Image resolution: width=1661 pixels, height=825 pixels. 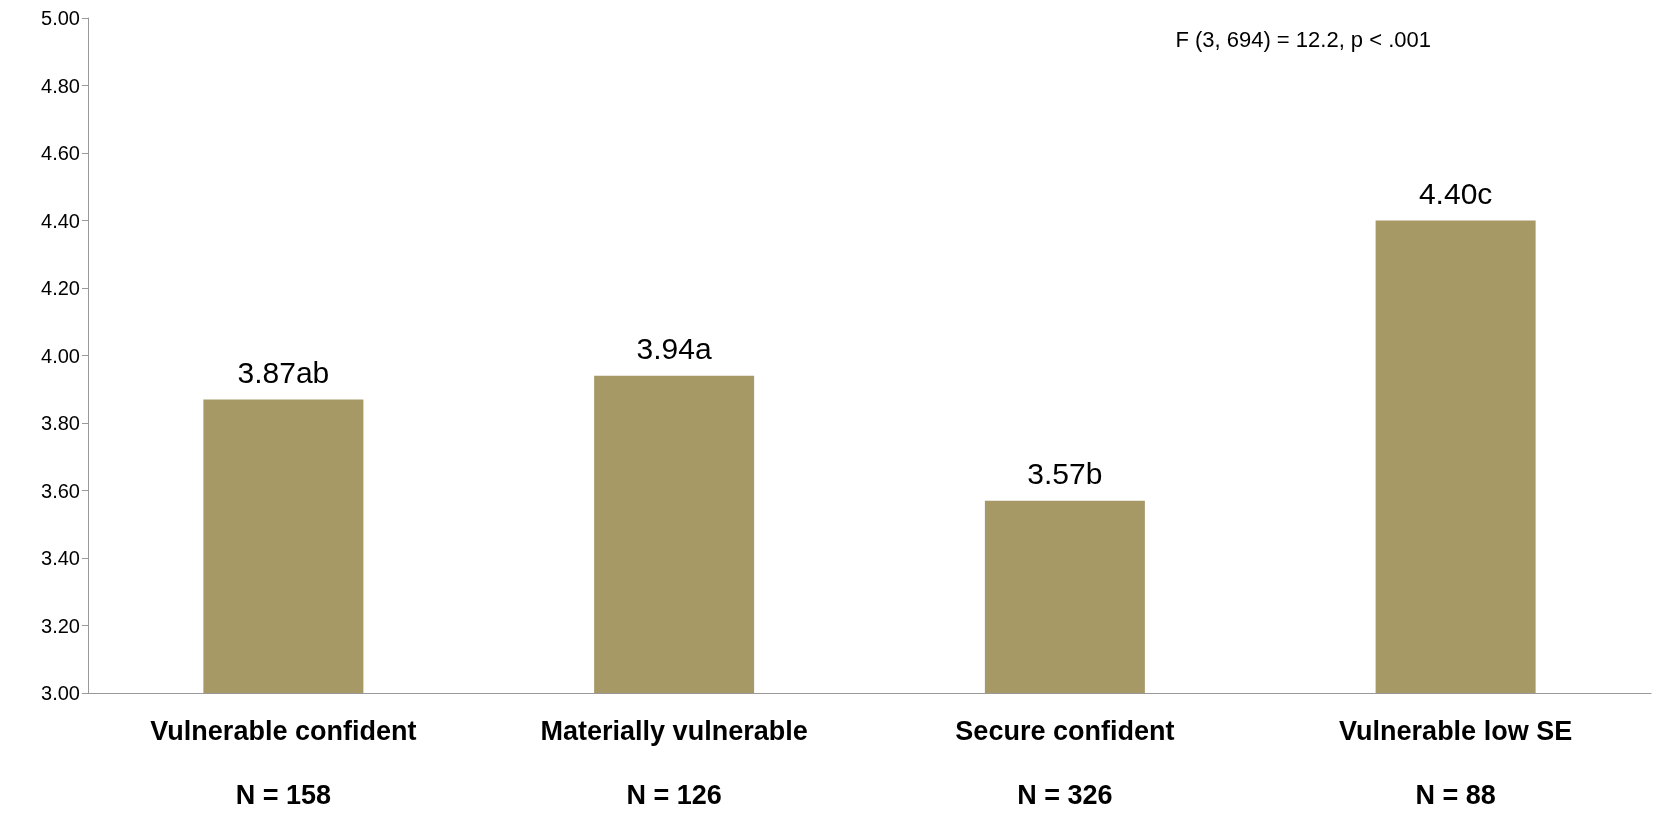 I want to click on y-tick-label: 3.60, so click(x=60, y=490).